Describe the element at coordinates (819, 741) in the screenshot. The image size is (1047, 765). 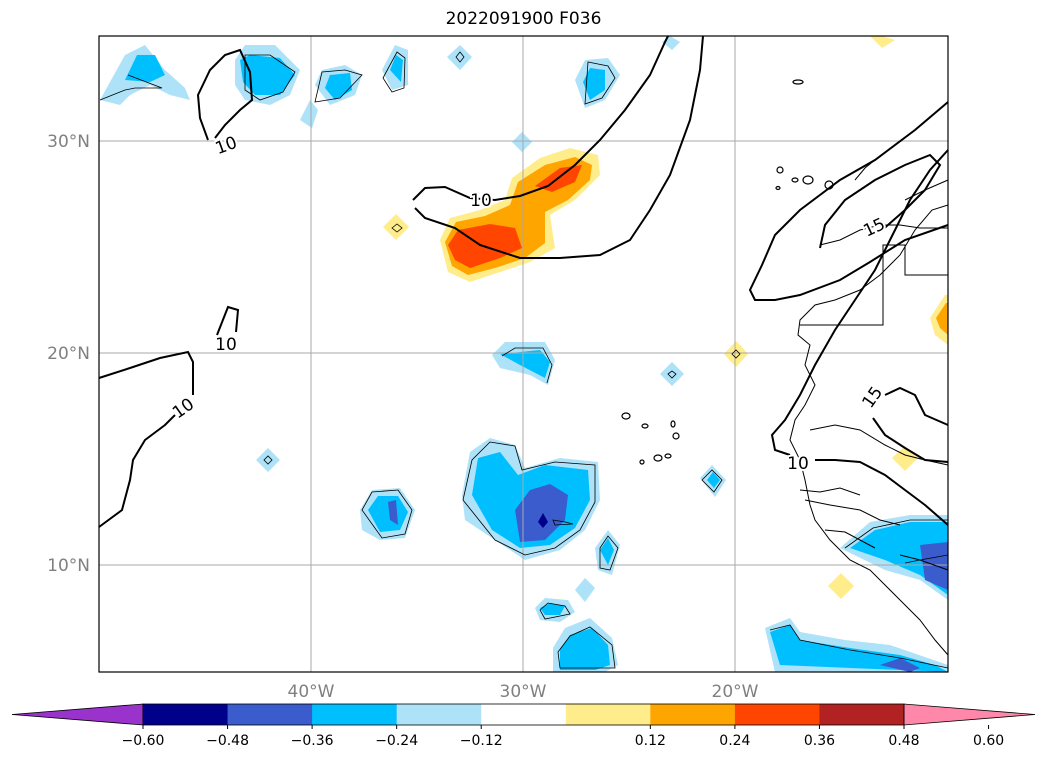
I see `colorbar-tick-label: 0.36` at that location.